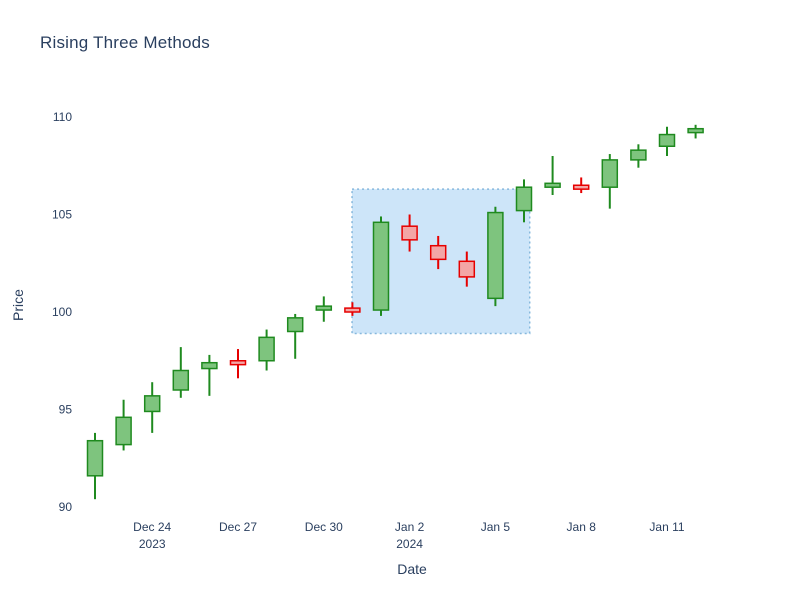 The width and height of the screenshot is (800, 600). What do you see at coordinates (324, 527) in the screenshot?
I see `x-tick-label: Dec 30` at bounding box center [324, 527].